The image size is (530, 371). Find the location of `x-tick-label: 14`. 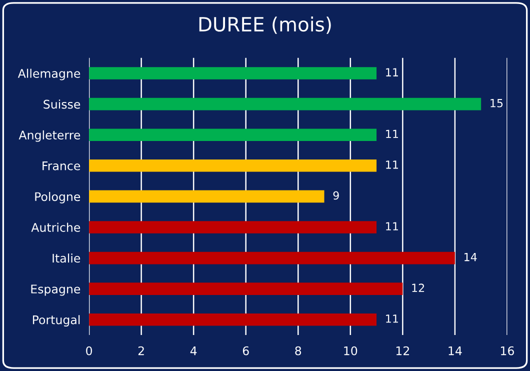

x-tick-label: 14 is located at coordinates (455, 351).